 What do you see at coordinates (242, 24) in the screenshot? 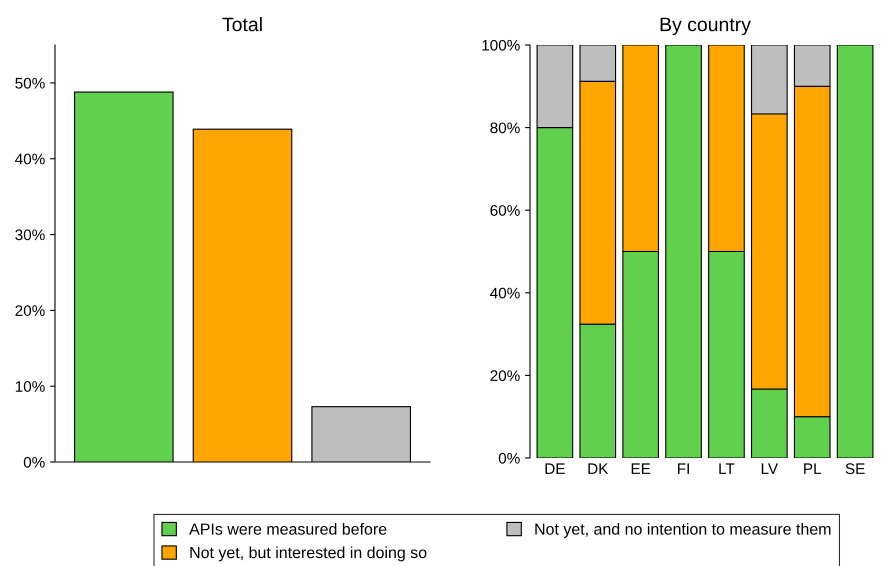
I see `chart-title: Total` at bounding box center [242, 24].